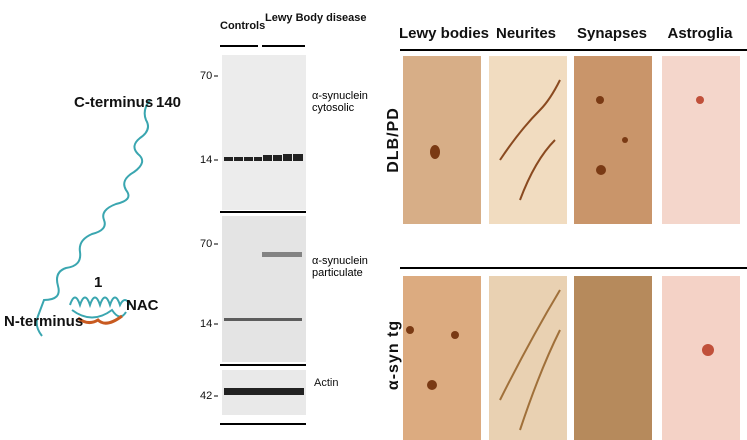  Describe the element at coordinates (168, 102) in the screenshot. I see `end-residue: 140` at that location.